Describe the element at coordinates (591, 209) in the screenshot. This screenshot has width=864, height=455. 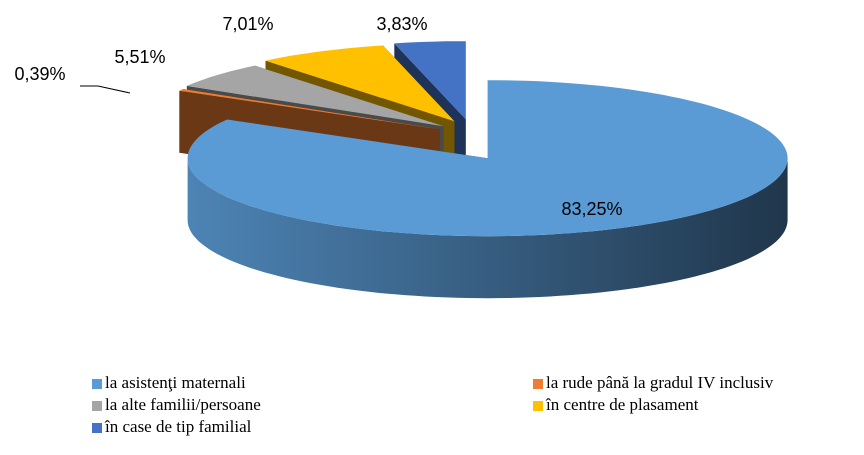
I see `data-label: 83,25%` at that location.